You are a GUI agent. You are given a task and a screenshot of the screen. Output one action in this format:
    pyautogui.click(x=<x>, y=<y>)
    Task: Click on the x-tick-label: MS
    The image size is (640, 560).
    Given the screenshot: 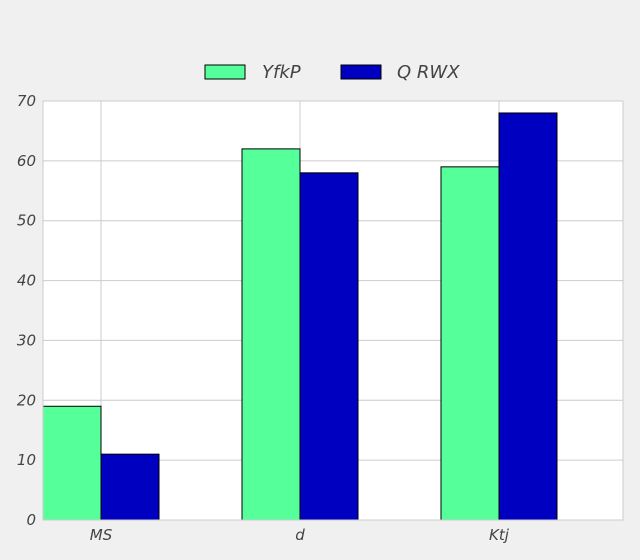 What is the action you would take?
    pyautogui.click(x=101, y=535)
    